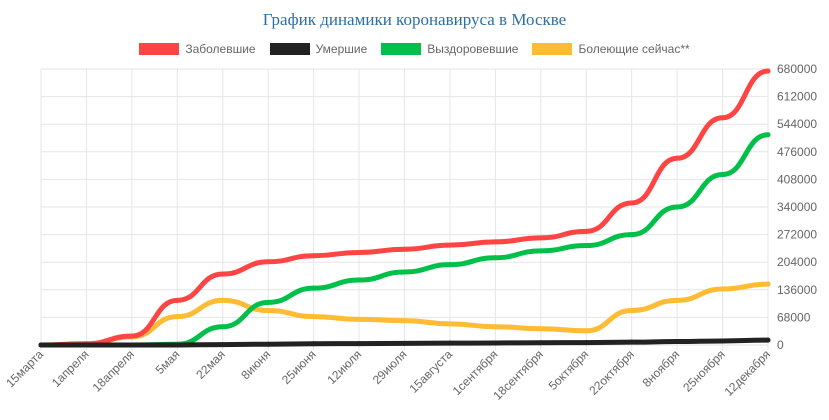  What do you see at coordinates (70, 368) in the screenshot?
I see `x-tick-label: 1апреля` at bounding box center [70, 368].